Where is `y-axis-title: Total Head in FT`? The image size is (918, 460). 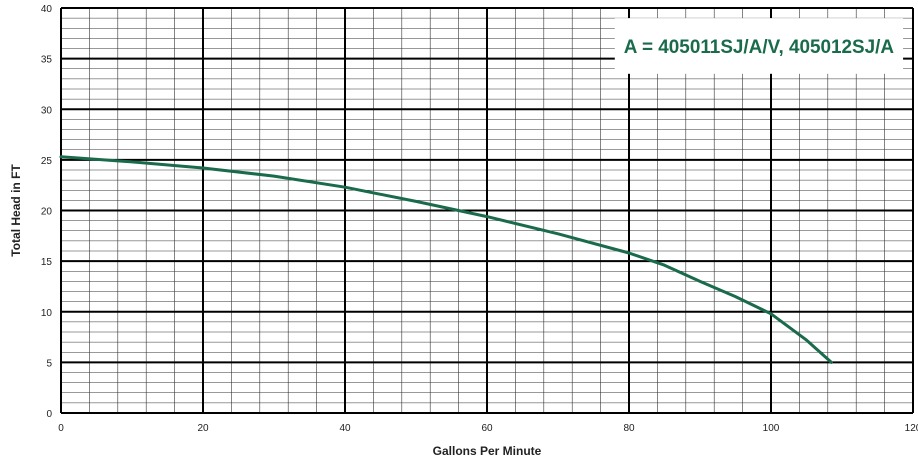 y-axis-title: Total Head in FT is located at coordinates (16, 210).